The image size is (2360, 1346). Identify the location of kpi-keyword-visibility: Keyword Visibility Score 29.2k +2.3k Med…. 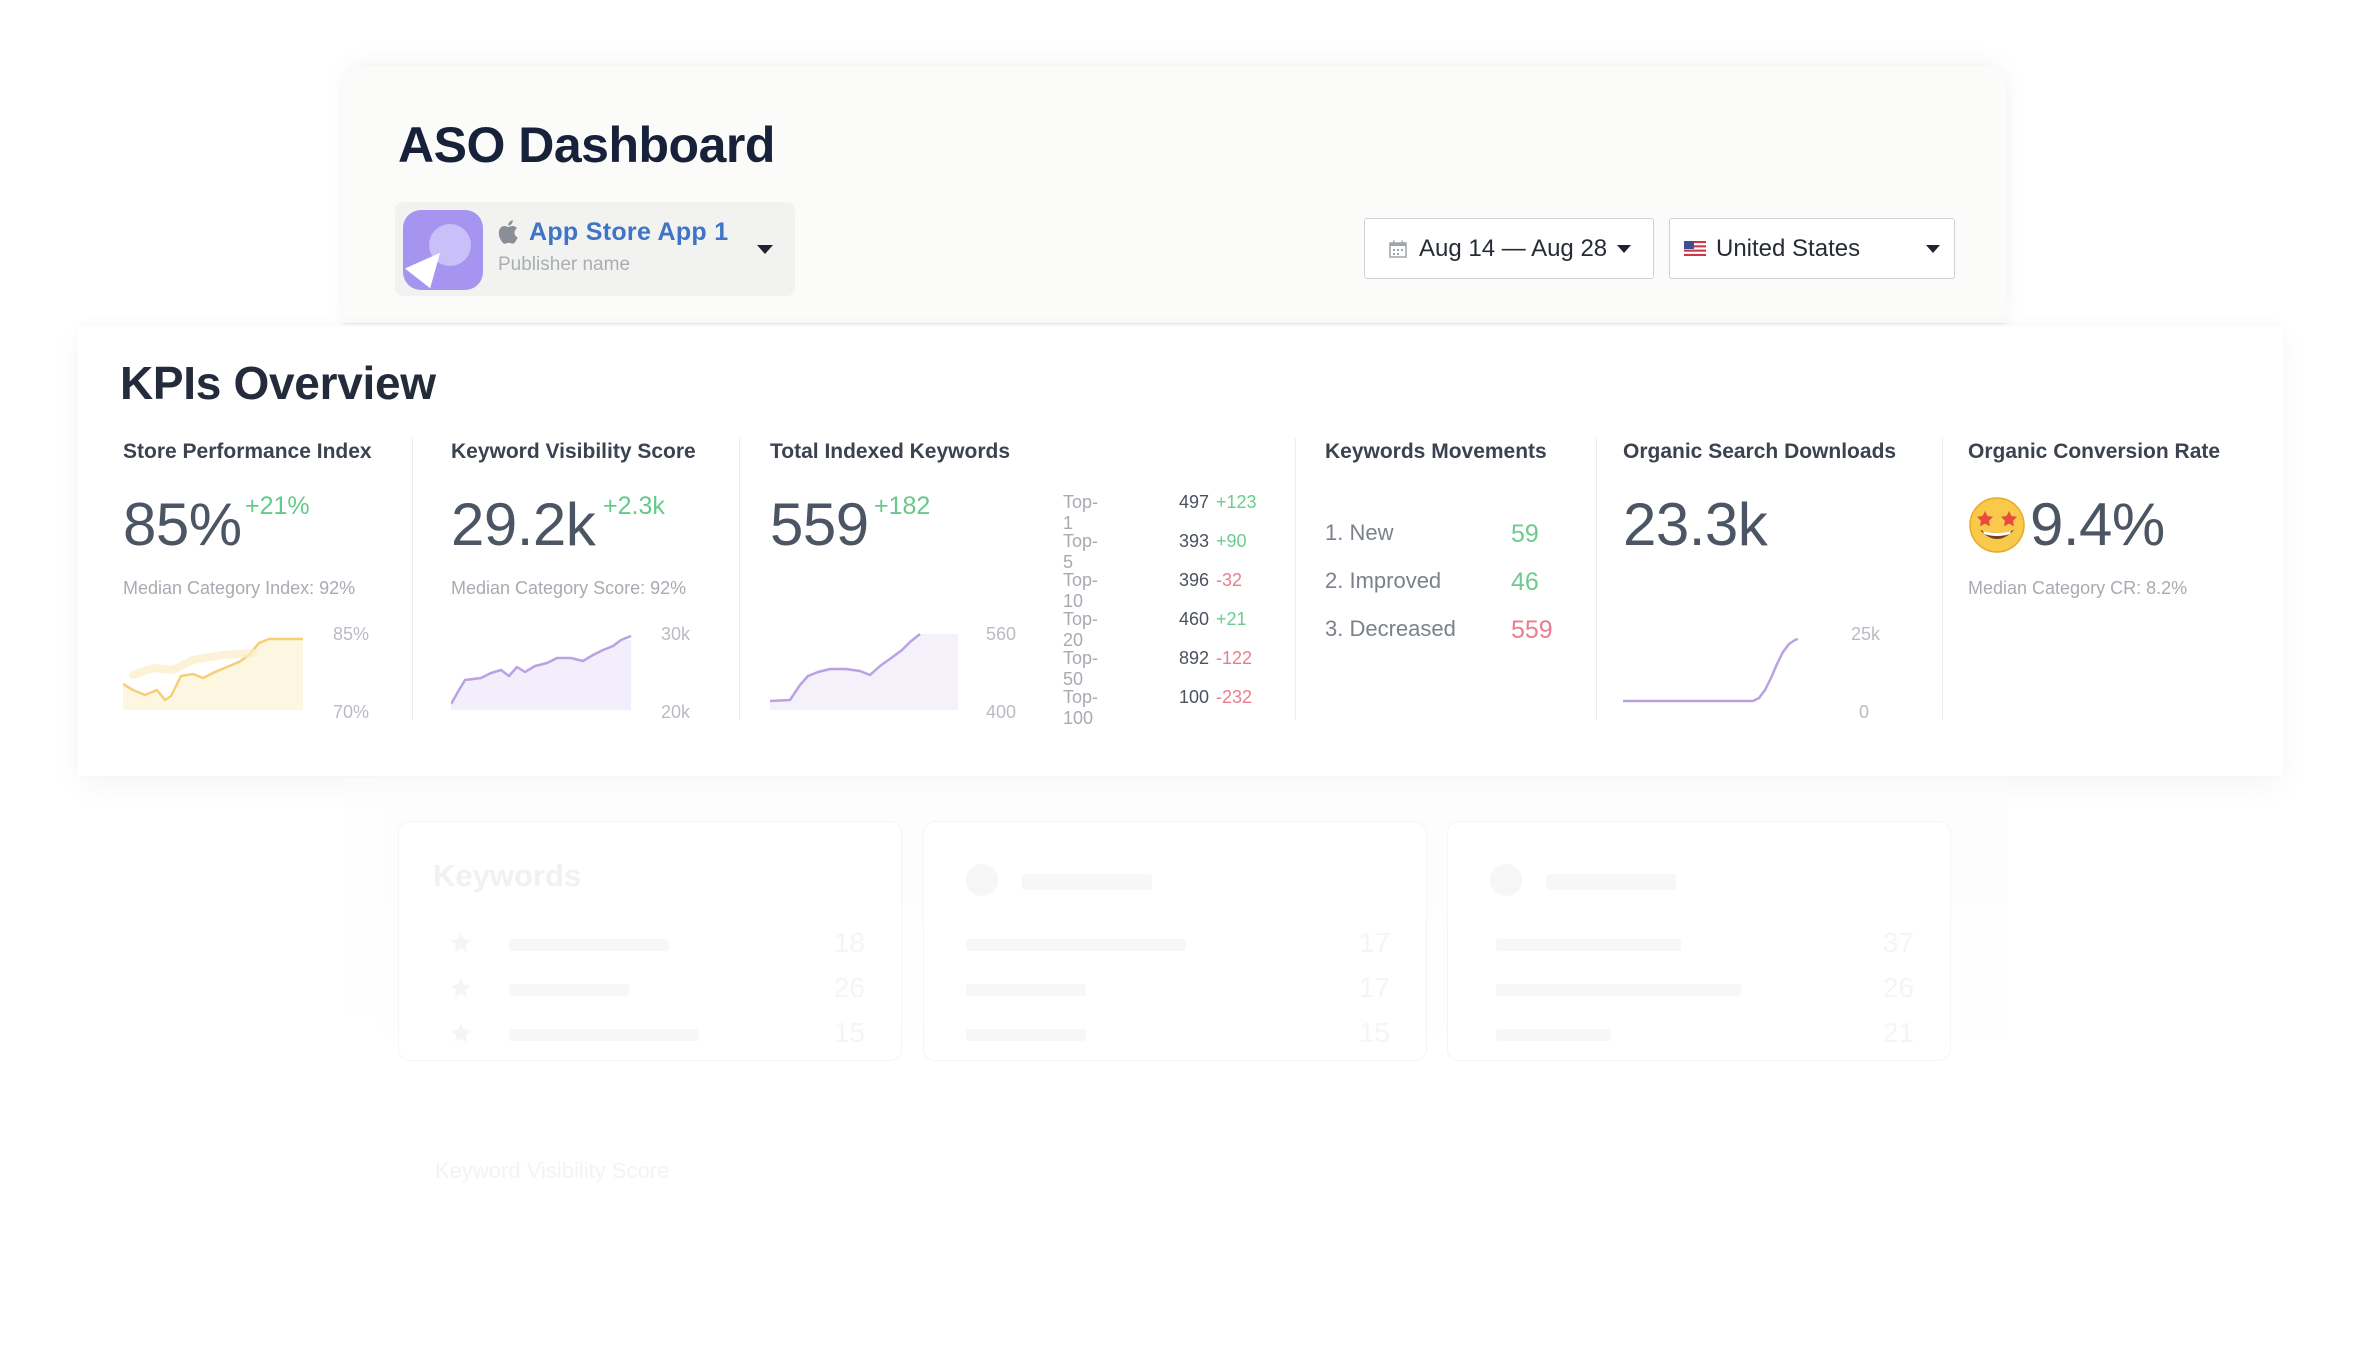
(601, 590).